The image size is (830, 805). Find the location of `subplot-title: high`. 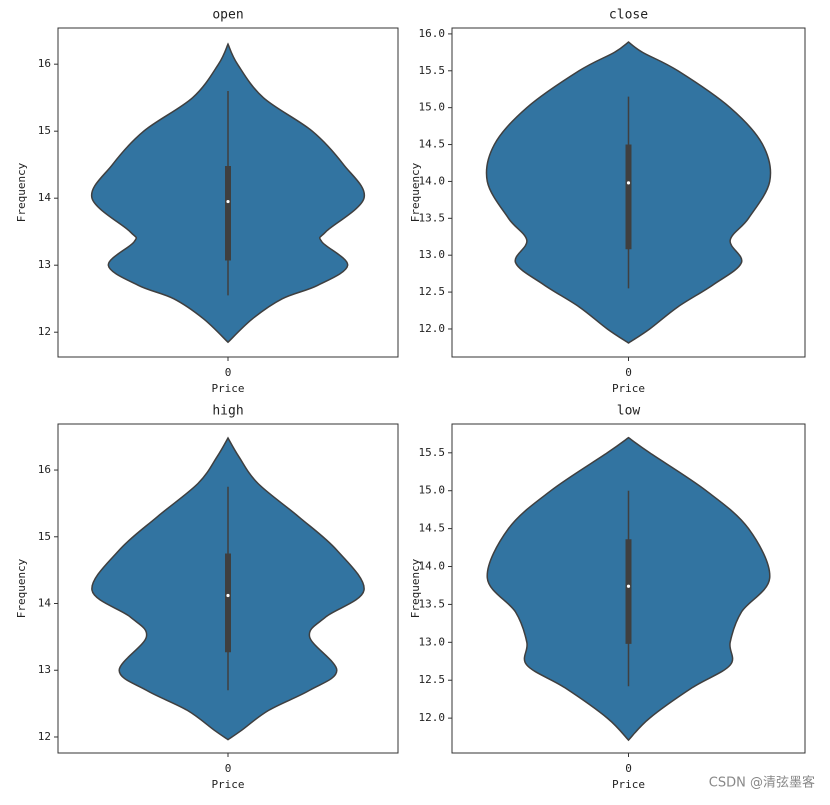

subplot-title: high is located at coordinates (227, 411).